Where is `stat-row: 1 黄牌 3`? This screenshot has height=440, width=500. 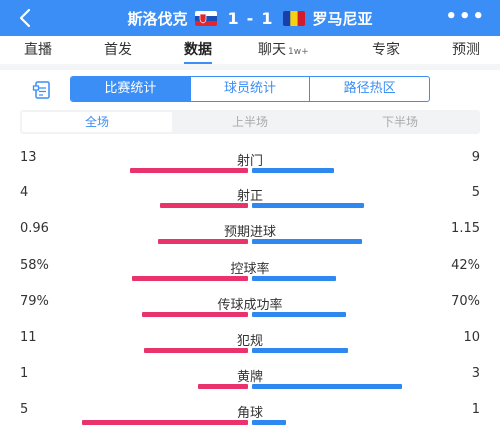
stat-row: 1 黄牌 3 is located at coordinates (250, 381).